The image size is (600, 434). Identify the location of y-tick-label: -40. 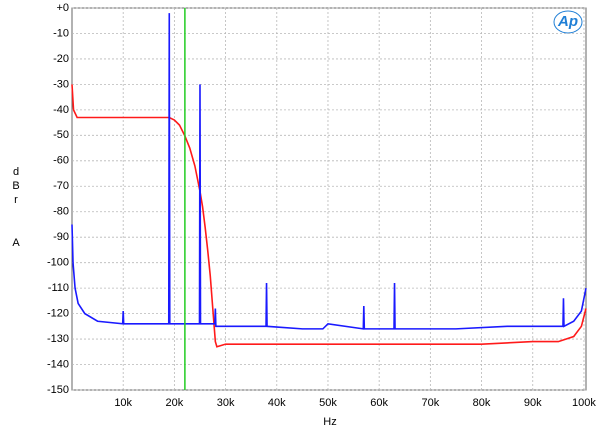
(61, 110).